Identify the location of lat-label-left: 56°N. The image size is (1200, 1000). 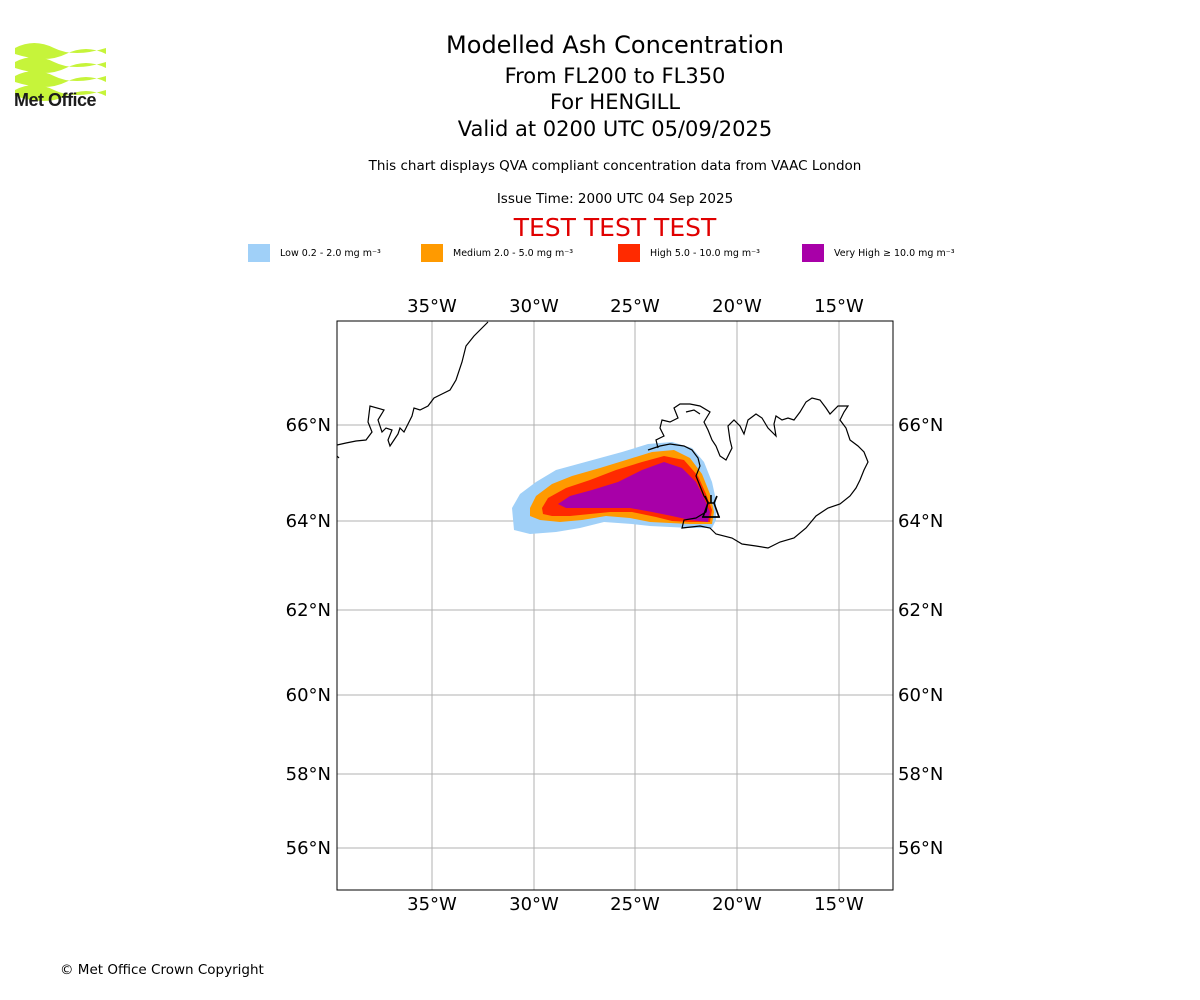
(308, 848).